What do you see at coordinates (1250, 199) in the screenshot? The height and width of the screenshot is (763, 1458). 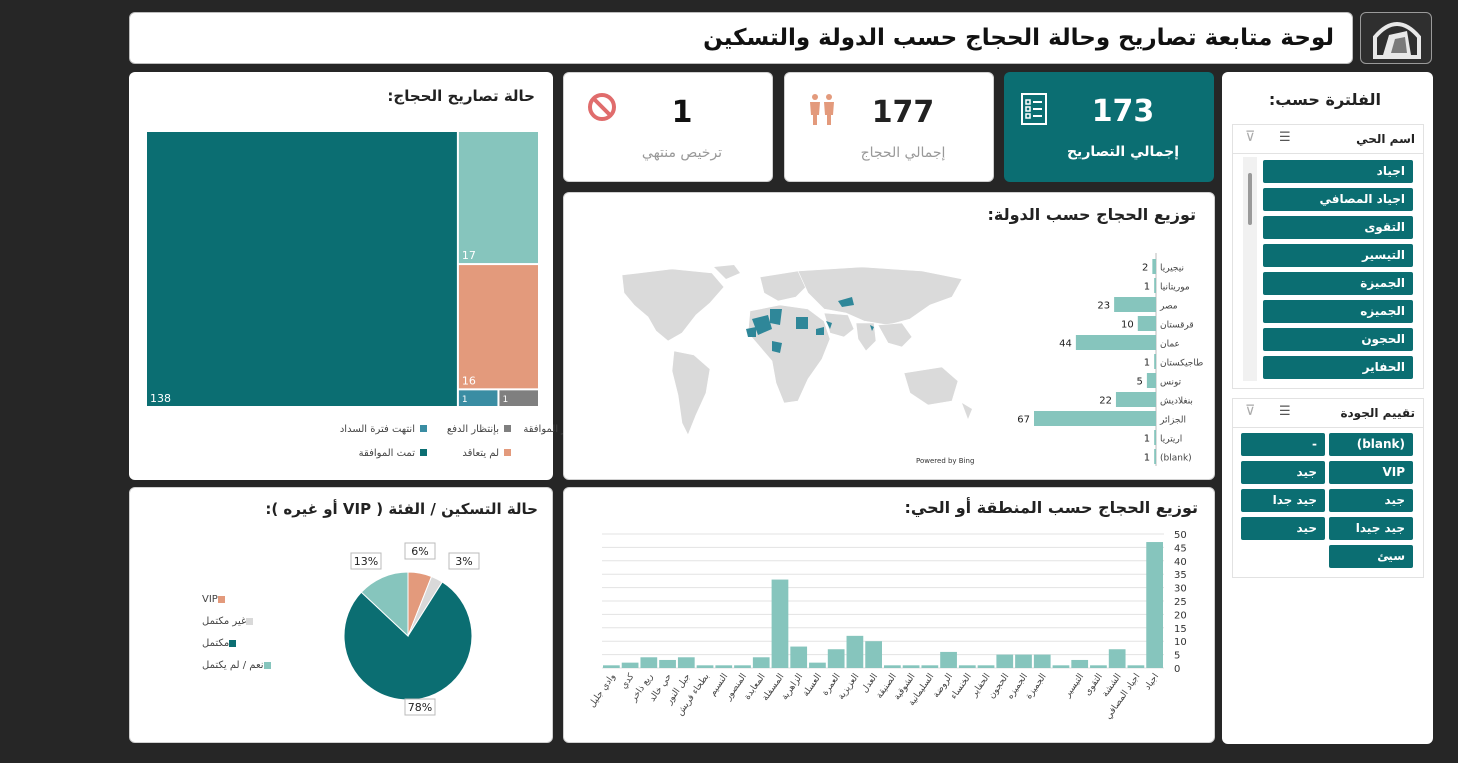 I see `scrollbar-thumb` at bounding box center [1250, 199].